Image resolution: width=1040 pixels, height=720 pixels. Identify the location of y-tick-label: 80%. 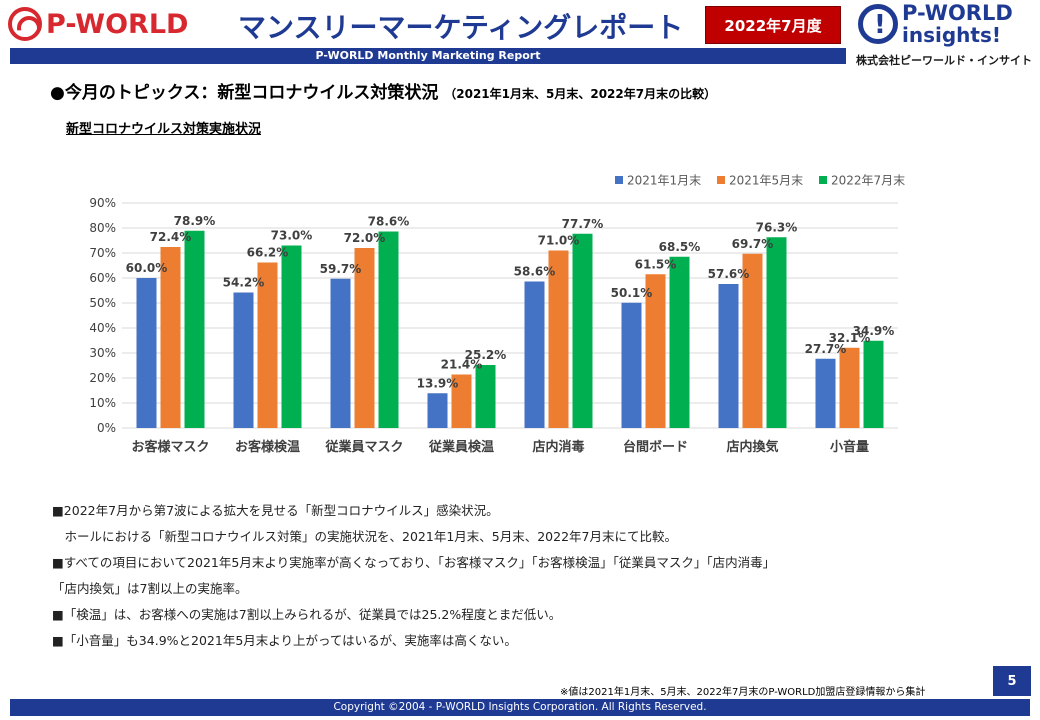
(102, 228).